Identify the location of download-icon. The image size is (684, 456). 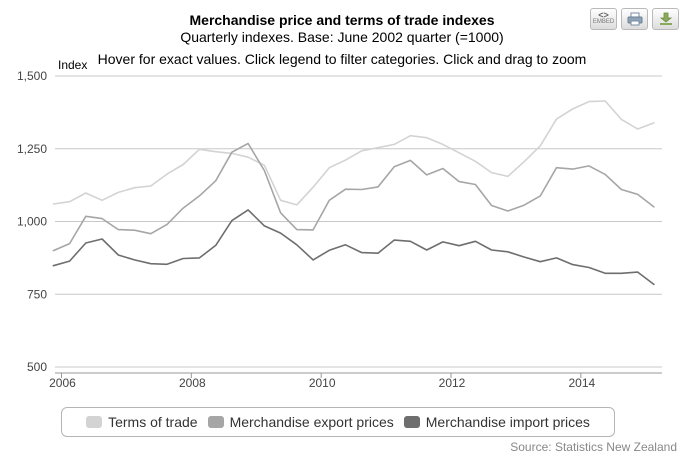
(665, 18).